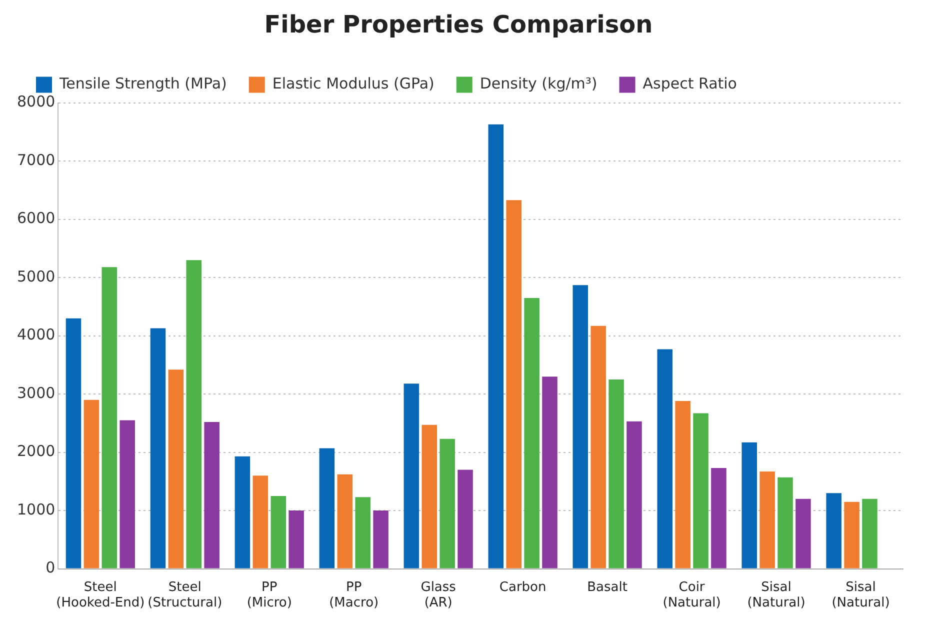  What do you see at coordinates (539, 83) in the screenshot?
I see `legend-label: Density (kg/m³)` at bounding box center [539, 83].